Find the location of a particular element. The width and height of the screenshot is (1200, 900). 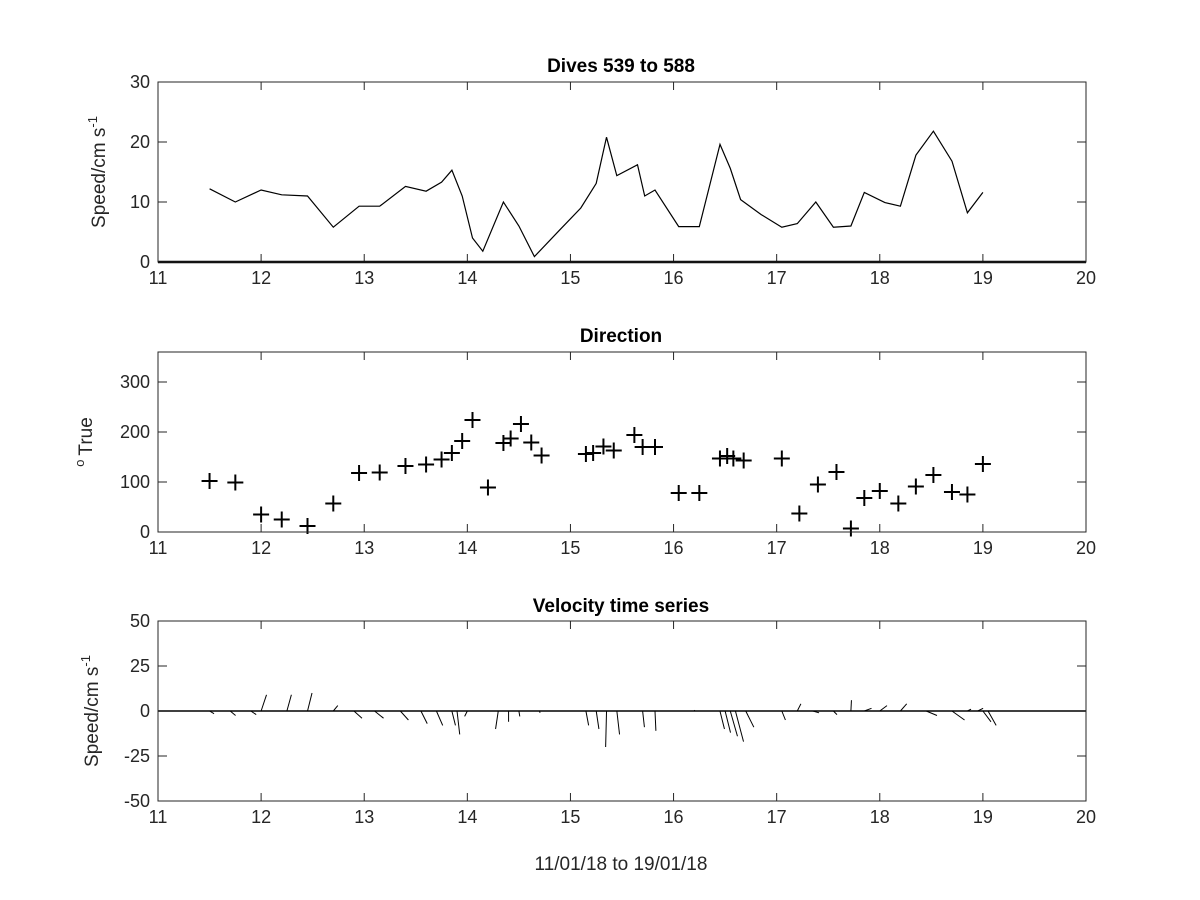

y-tick-label: 50 is located at coordinates (140, 621).